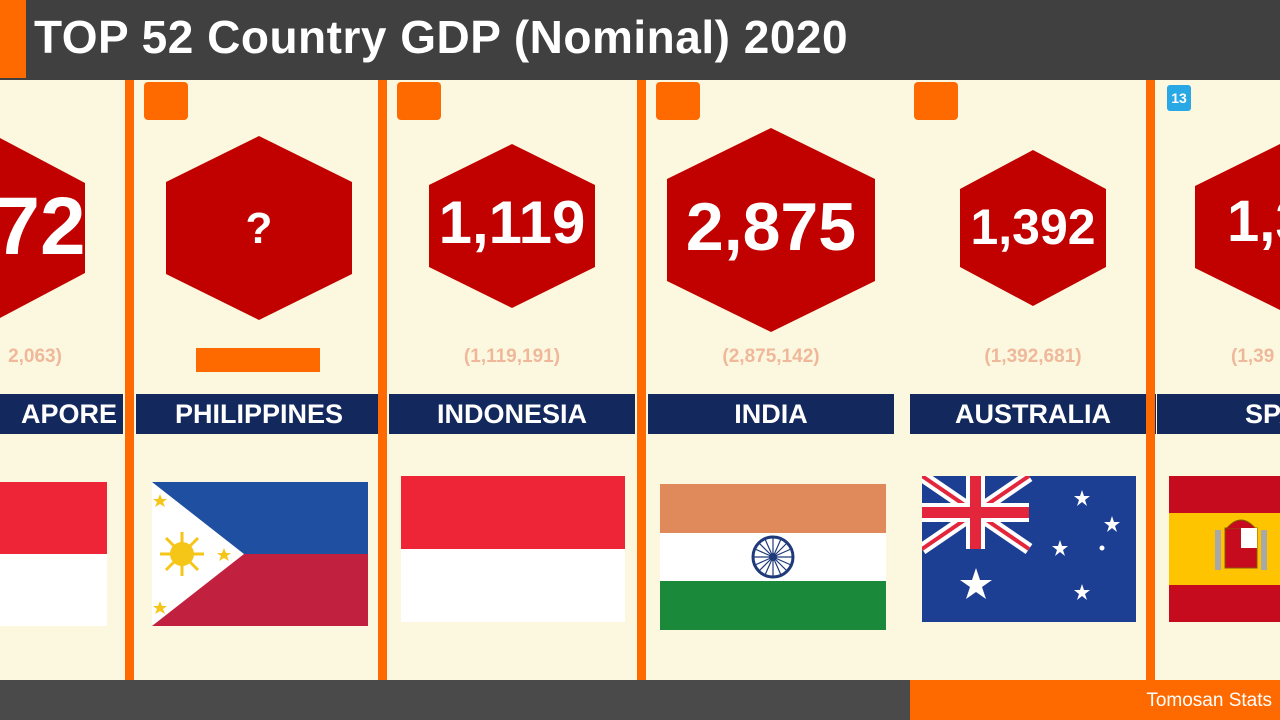  I want to click on gdp-full-value: (1,39, so click(1253, 356).